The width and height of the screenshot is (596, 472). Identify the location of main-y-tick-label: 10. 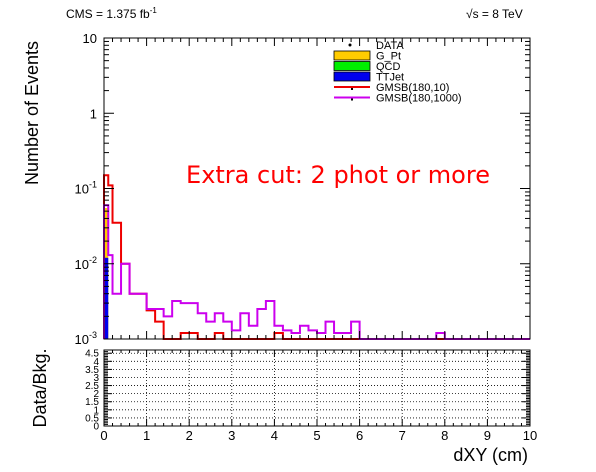
(90, 38).